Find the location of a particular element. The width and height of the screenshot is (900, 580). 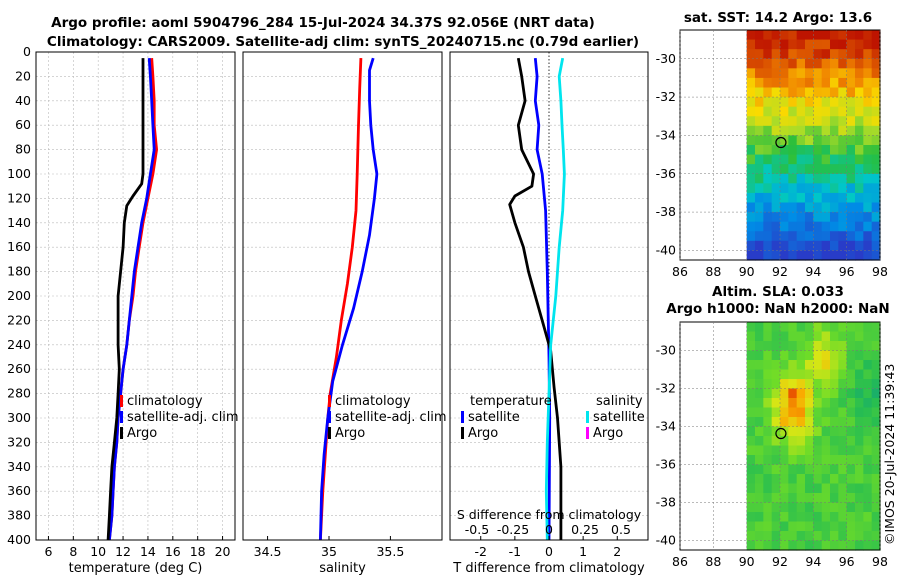

legend-label: Argo is located at coordinates (608, 433).